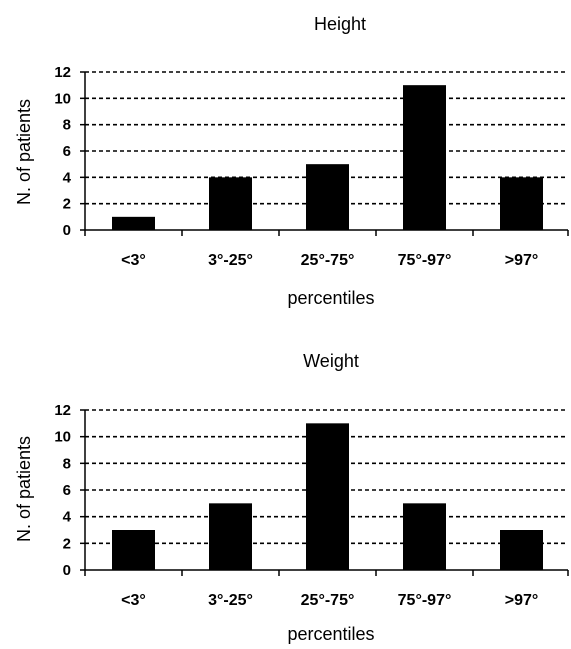 Image resolution: width=571 pixels, height=649 pixels. I want to click on chart-title: Weight, so click(331, 361).